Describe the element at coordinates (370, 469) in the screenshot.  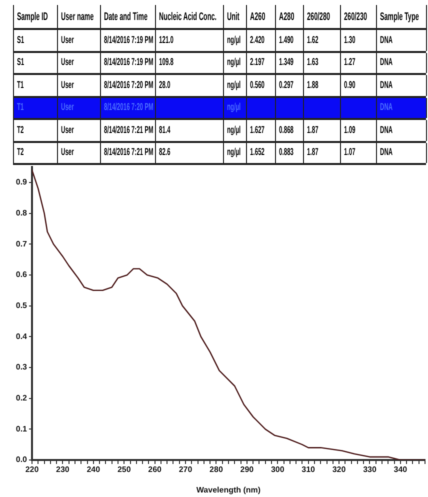
I see `x-tick-label: 330` at that location.